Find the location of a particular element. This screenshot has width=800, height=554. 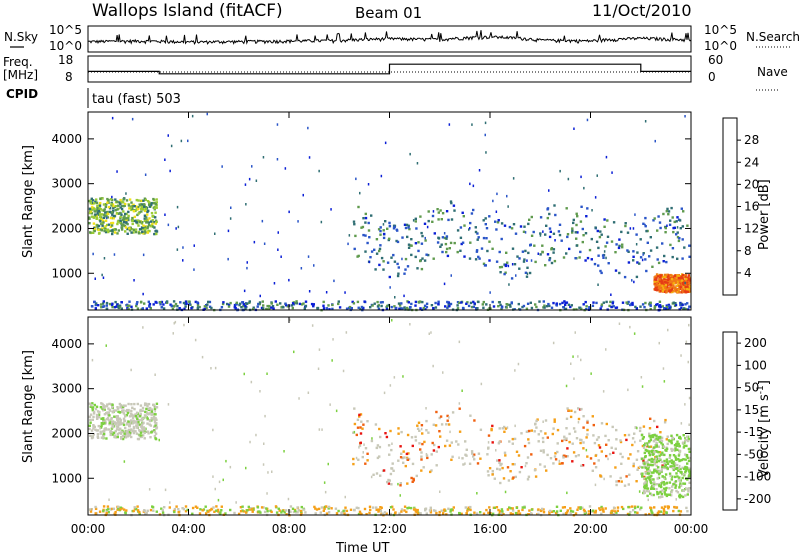

freq-trace is located at coordinates (389, 69).